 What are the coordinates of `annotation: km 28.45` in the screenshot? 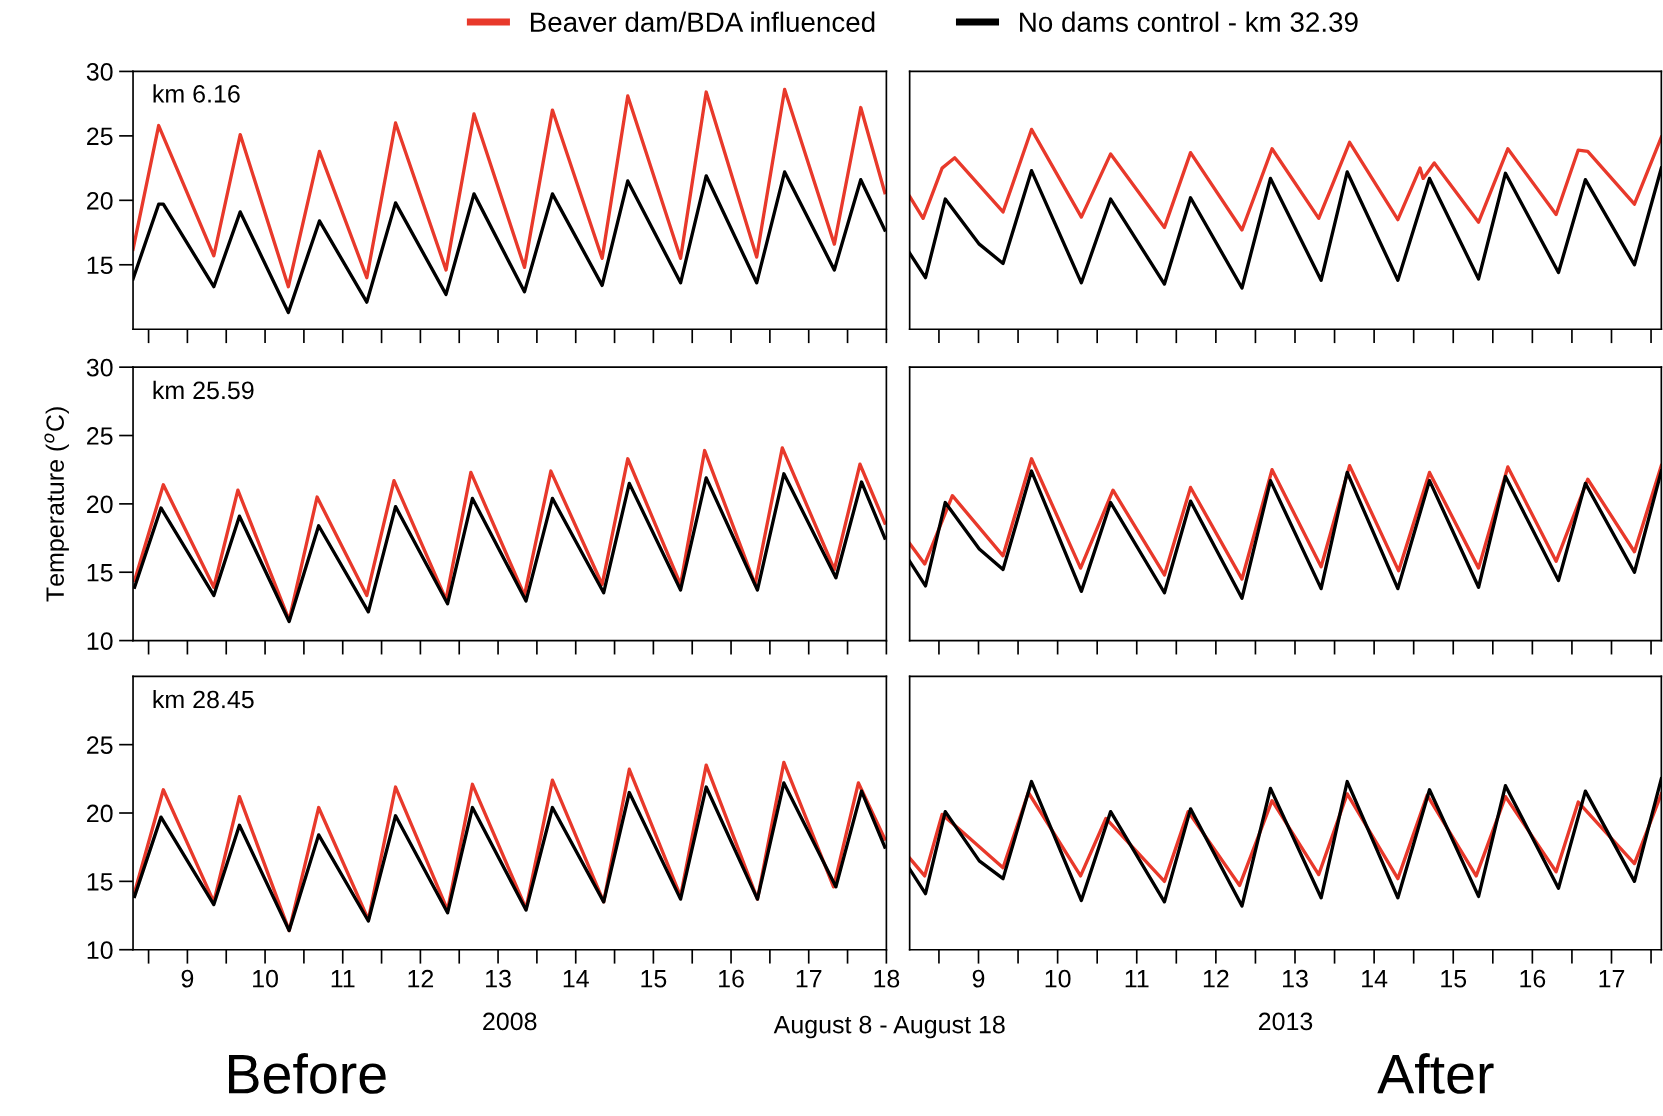 It's located at (203, 699).